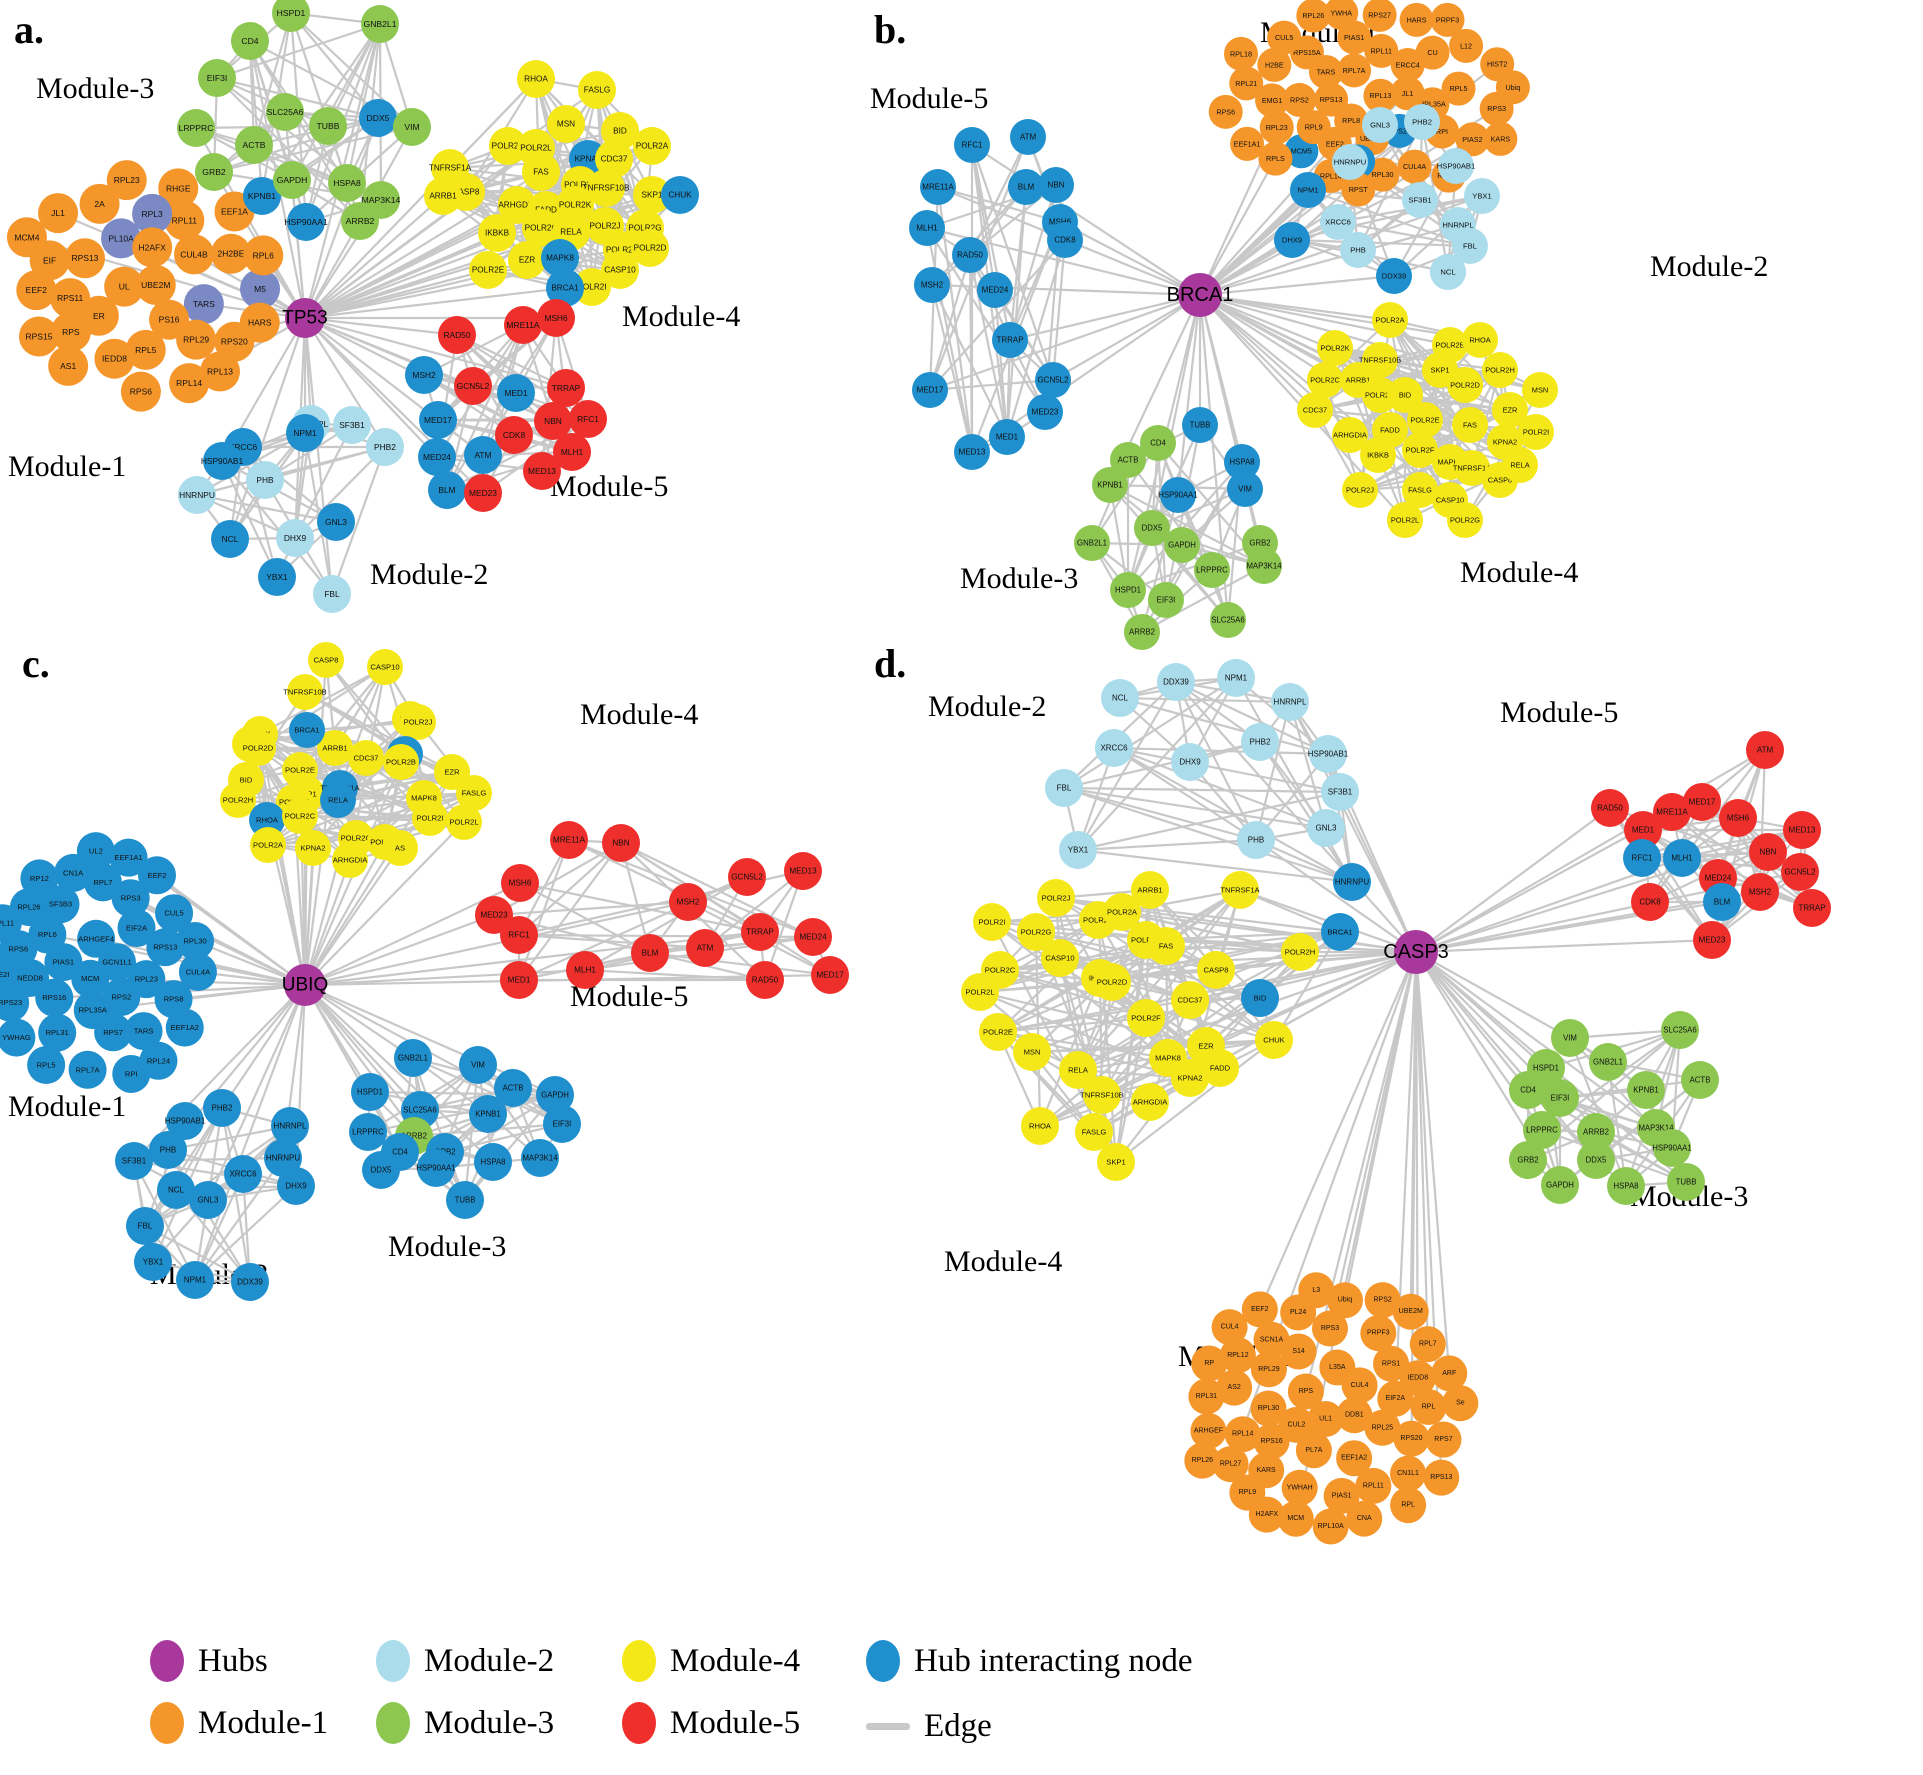 The height and width of the screenshot is (1775, 1923). Describe the element at coordinates (1200, 295) in the screenshot. I see `hub-node-brca1: BRCA1` at that location.